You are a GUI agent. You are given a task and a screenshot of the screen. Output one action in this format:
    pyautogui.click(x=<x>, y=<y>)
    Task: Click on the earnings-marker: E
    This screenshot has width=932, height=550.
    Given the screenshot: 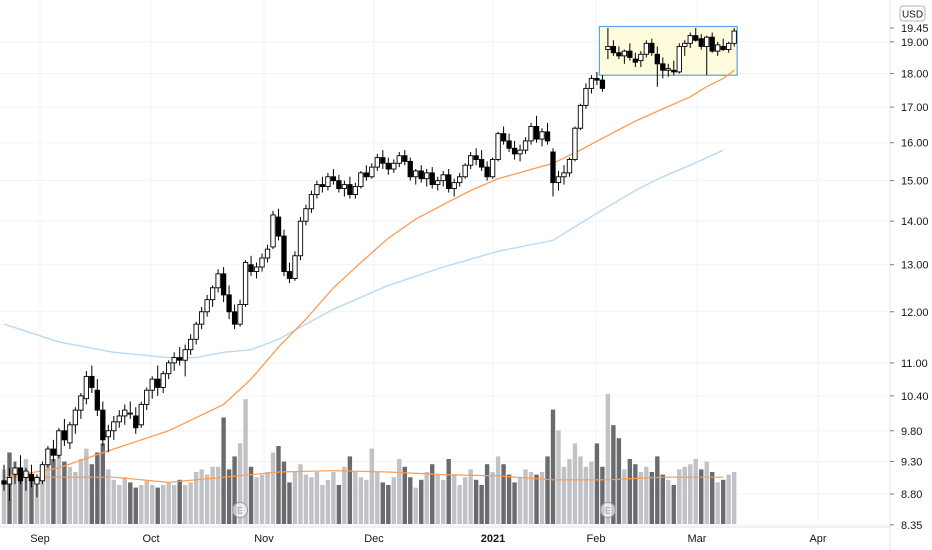 What is the action you would take?
    pyautogui.click(x=240, y=510)
    